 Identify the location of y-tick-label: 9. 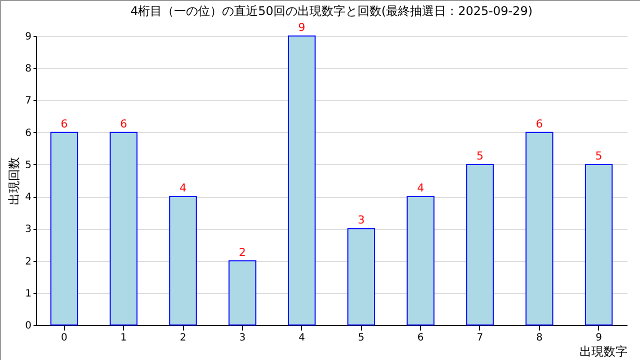
(28, 37).